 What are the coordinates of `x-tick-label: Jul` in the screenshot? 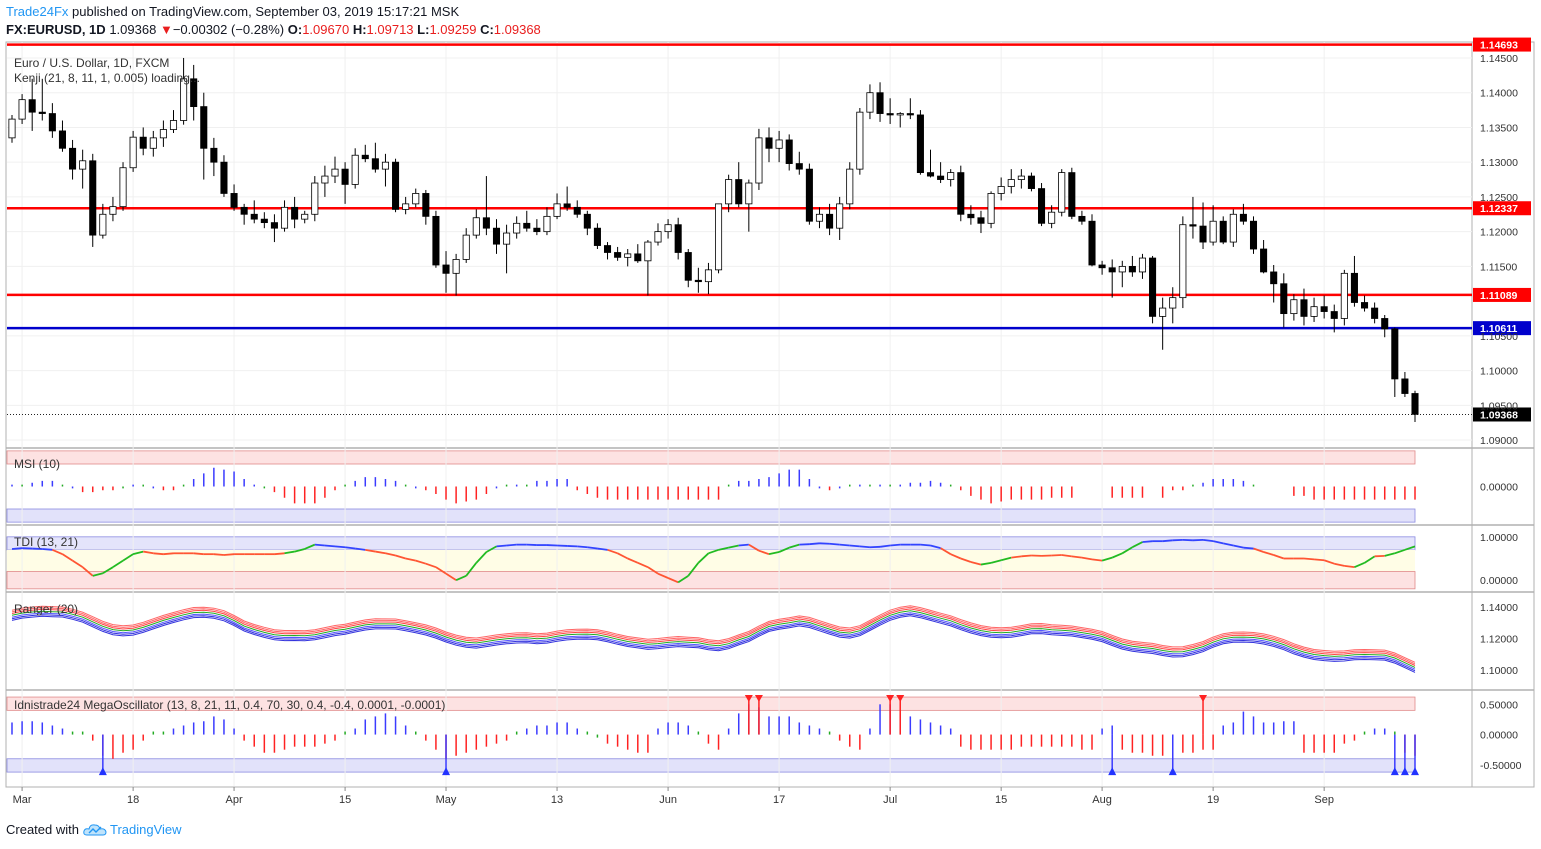 It's located at (890, 800).